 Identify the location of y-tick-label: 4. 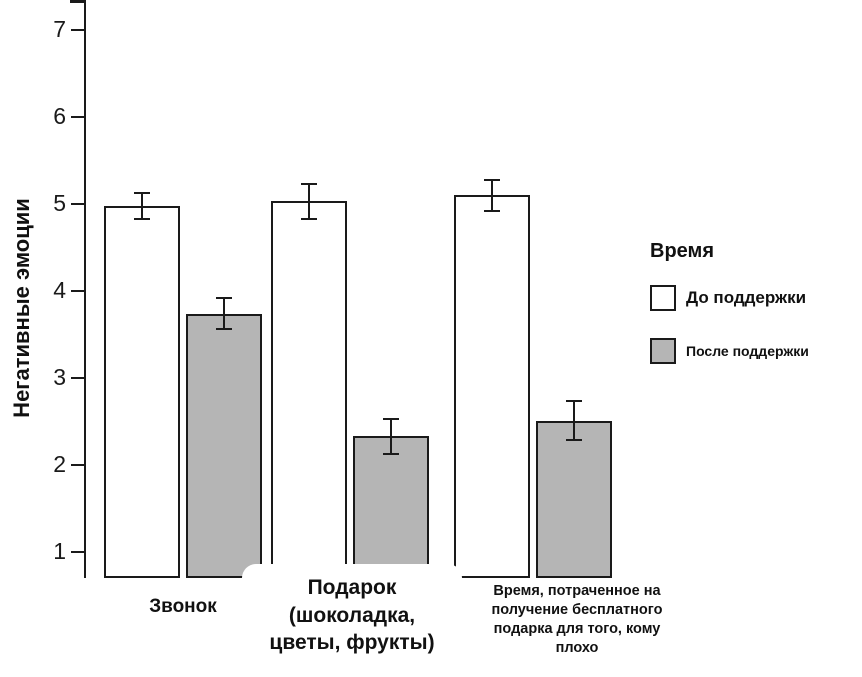
(59, 289).